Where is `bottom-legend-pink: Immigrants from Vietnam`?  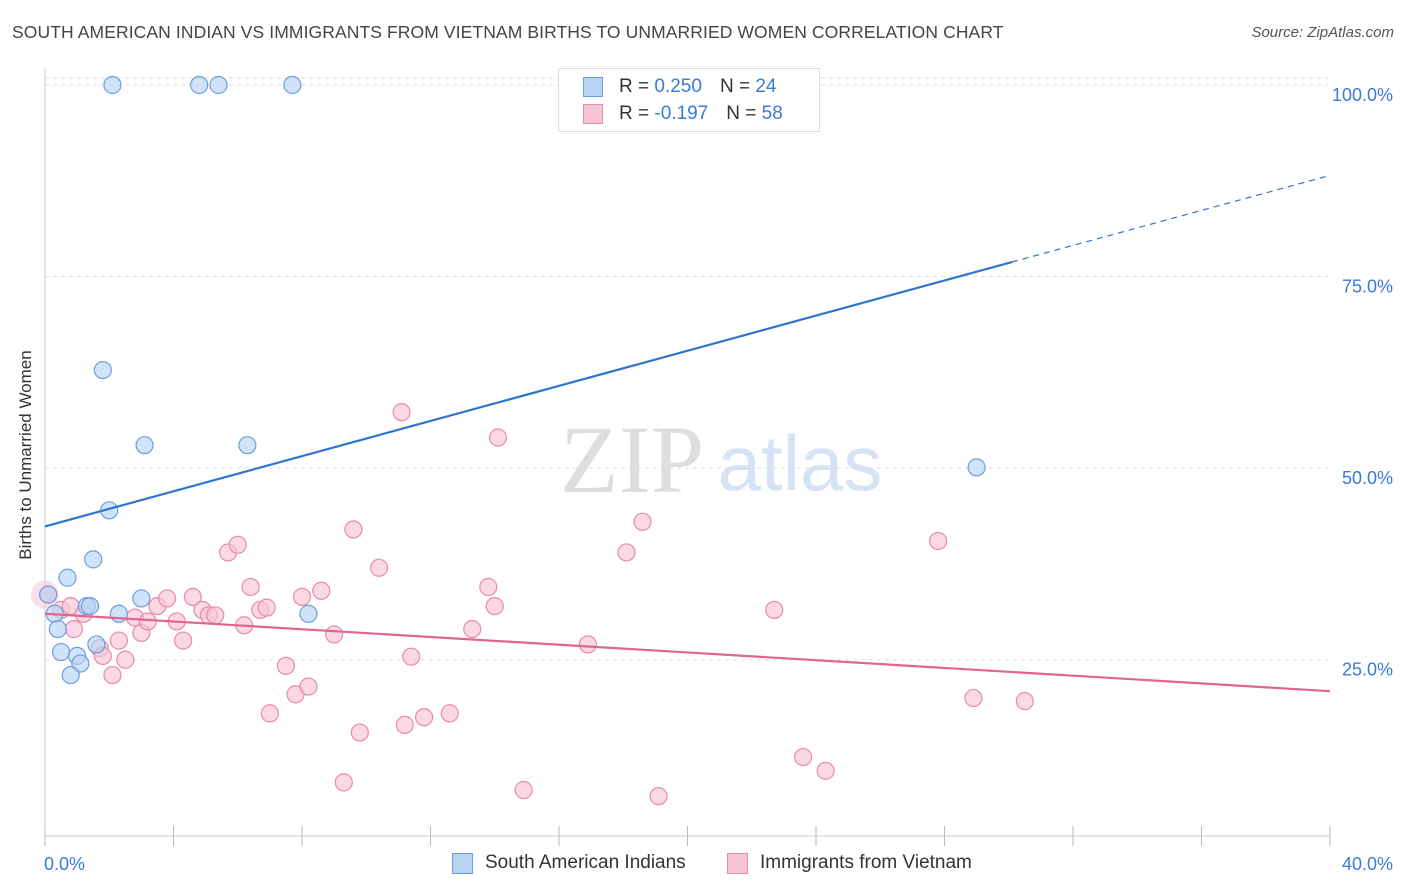
bottom-legend-pink: Immigrants from Vietnam is located at coordinates (849, 863).